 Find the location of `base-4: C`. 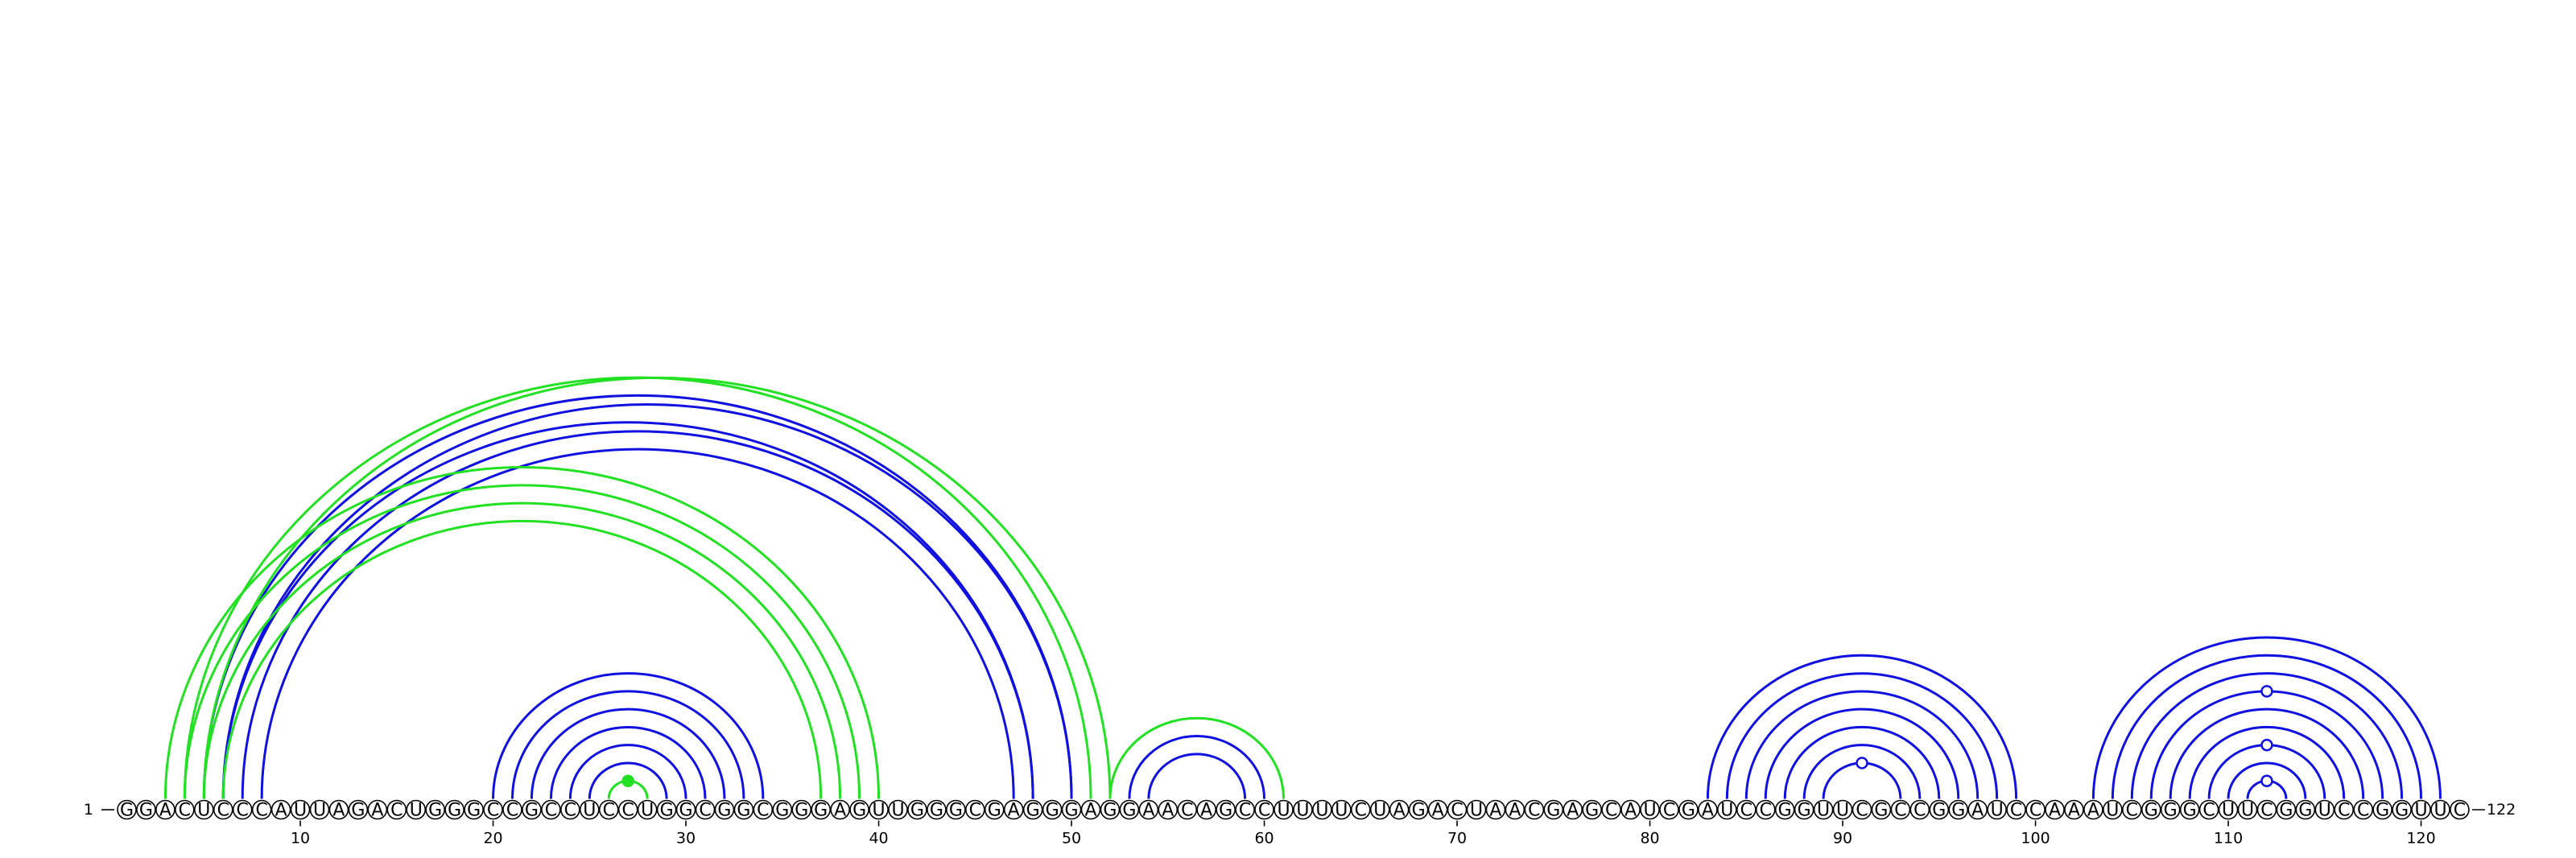

base-4: C is located at coordinates (185, 810).